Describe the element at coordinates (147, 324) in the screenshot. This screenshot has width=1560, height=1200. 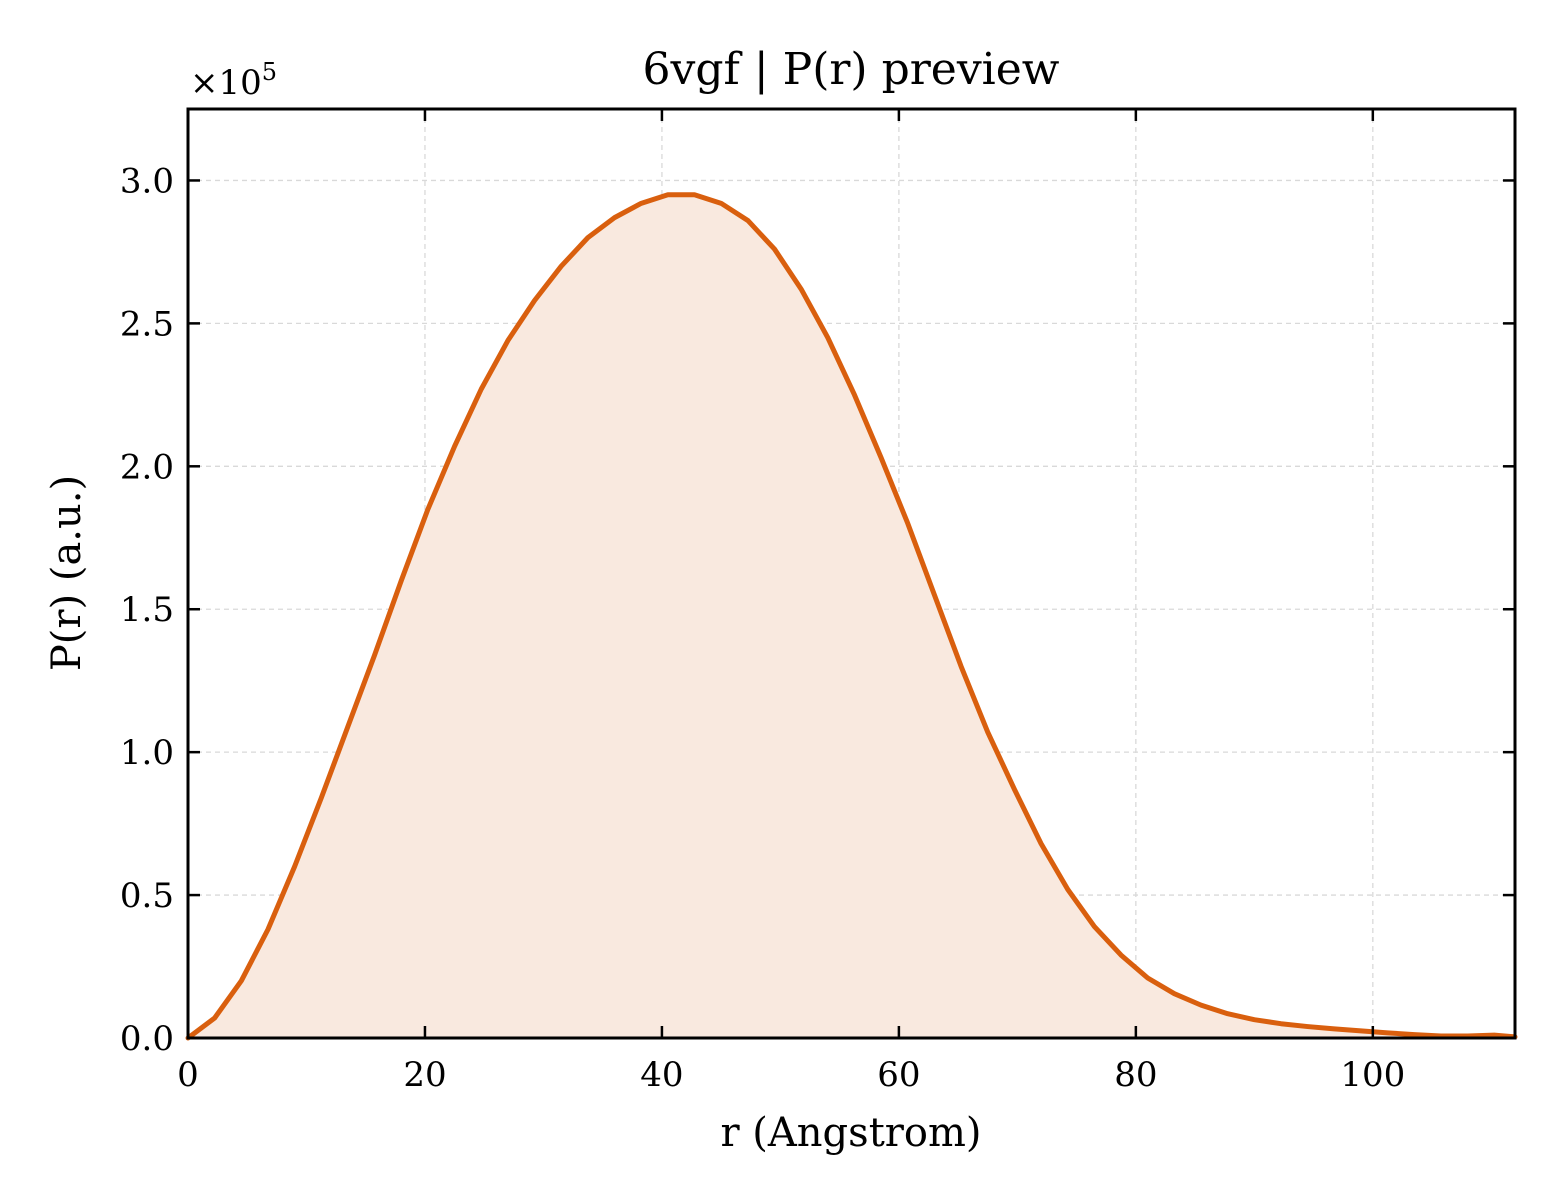
I see `y-tick-label: 2.5` at that location.